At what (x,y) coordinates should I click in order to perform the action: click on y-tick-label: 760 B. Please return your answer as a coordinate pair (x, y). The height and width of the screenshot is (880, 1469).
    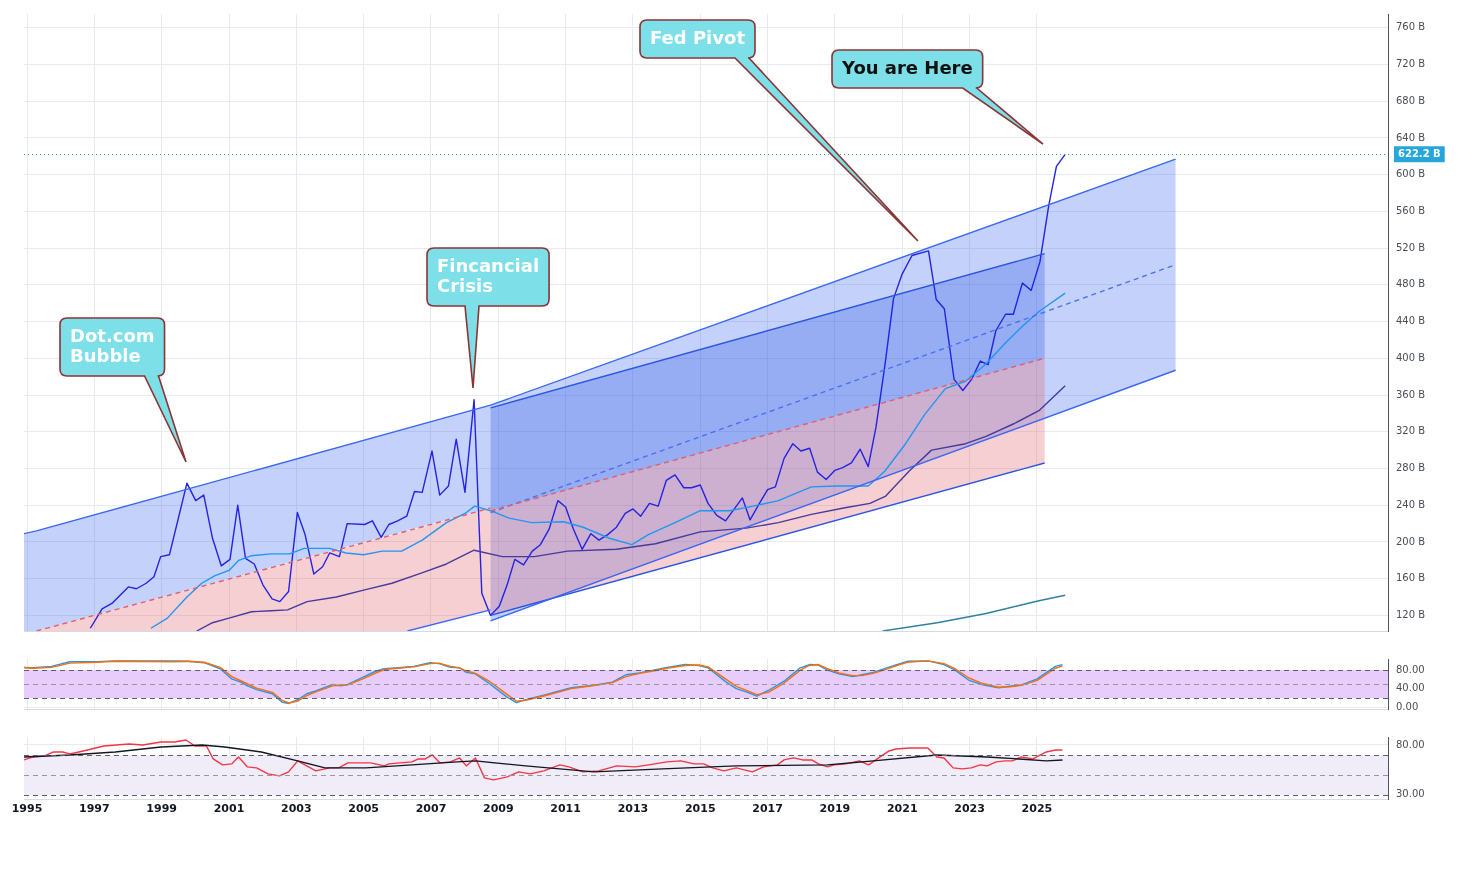
    Looking at the image, I should click on (1411, 27).